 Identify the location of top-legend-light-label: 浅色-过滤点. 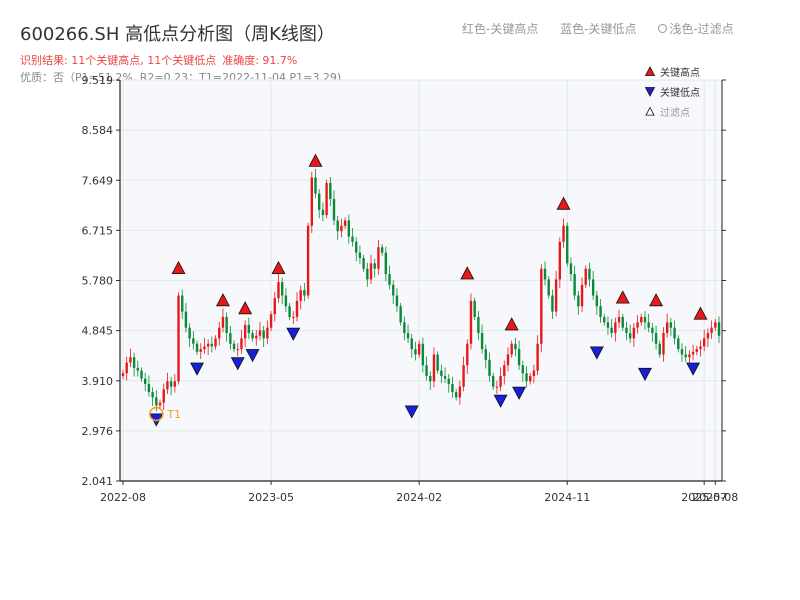
(701, 29).